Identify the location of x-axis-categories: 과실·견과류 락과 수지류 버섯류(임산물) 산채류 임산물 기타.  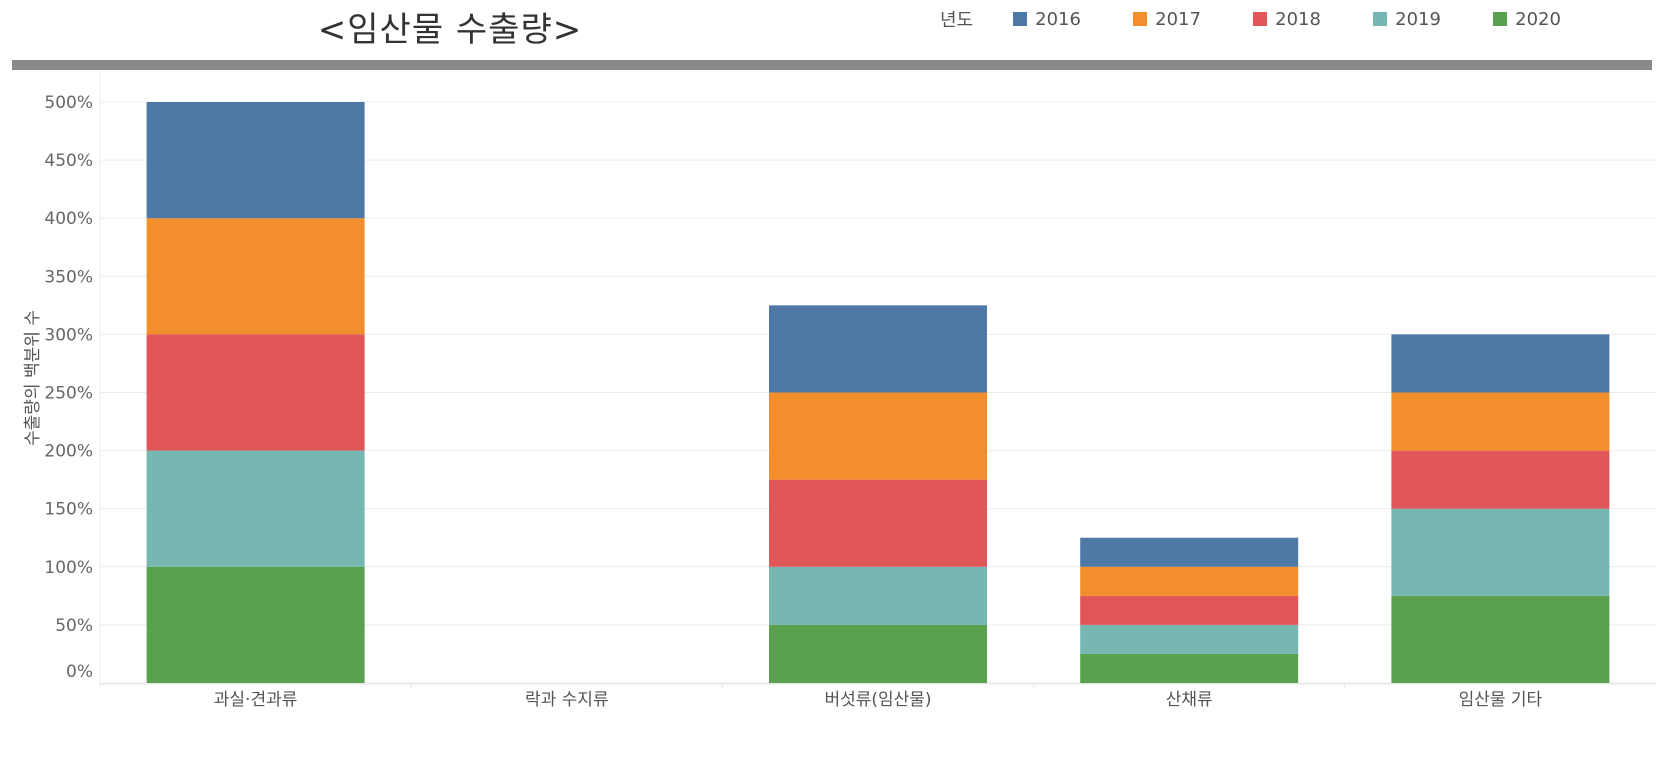
(878, 700).